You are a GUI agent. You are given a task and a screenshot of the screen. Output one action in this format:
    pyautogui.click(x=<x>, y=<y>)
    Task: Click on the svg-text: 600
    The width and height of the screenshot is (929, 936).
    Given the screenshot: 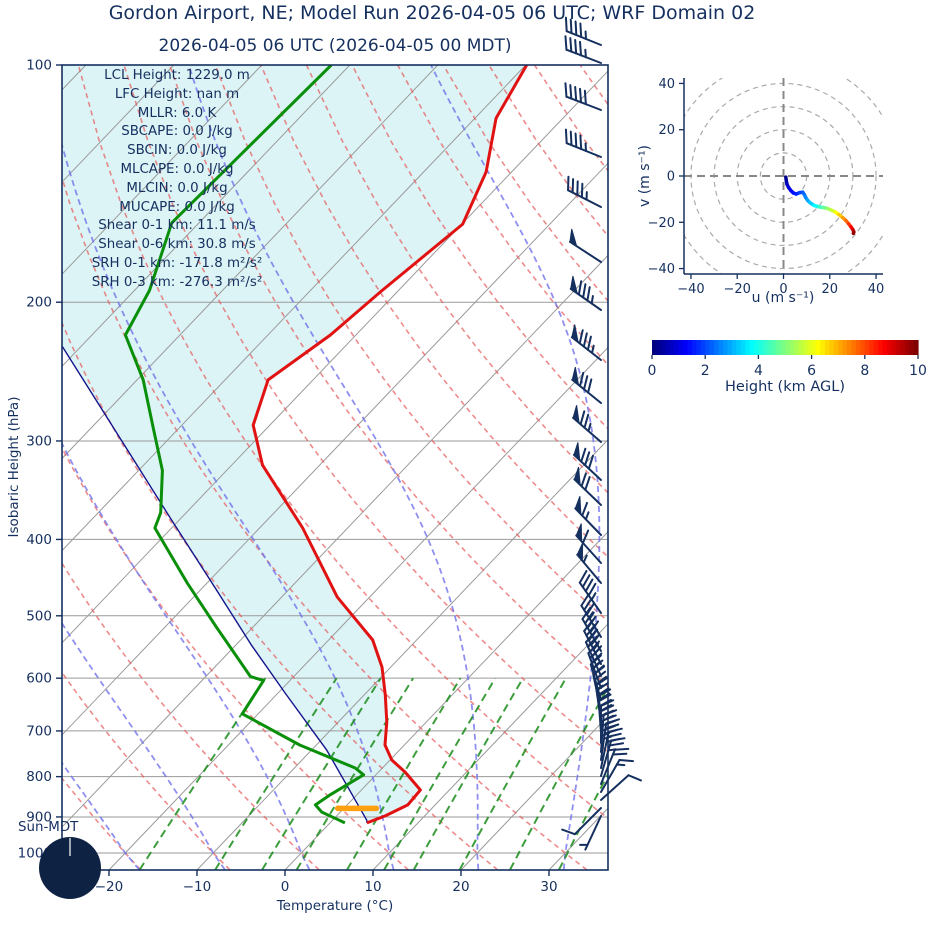 What is the action you would take?
    pyautogui.click(x=39, y=679)
    